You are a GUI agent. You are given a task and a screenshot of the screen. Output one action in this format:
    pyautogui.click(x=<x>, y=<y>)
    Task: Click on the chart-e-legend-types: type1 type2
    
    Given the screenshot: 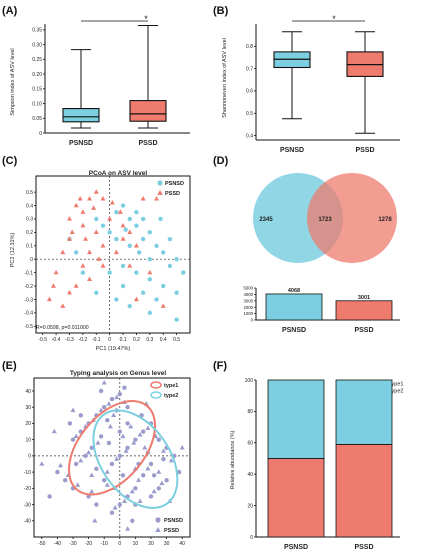 What is the action you would take?
    pyautogui.click(x=164, y=390)
    